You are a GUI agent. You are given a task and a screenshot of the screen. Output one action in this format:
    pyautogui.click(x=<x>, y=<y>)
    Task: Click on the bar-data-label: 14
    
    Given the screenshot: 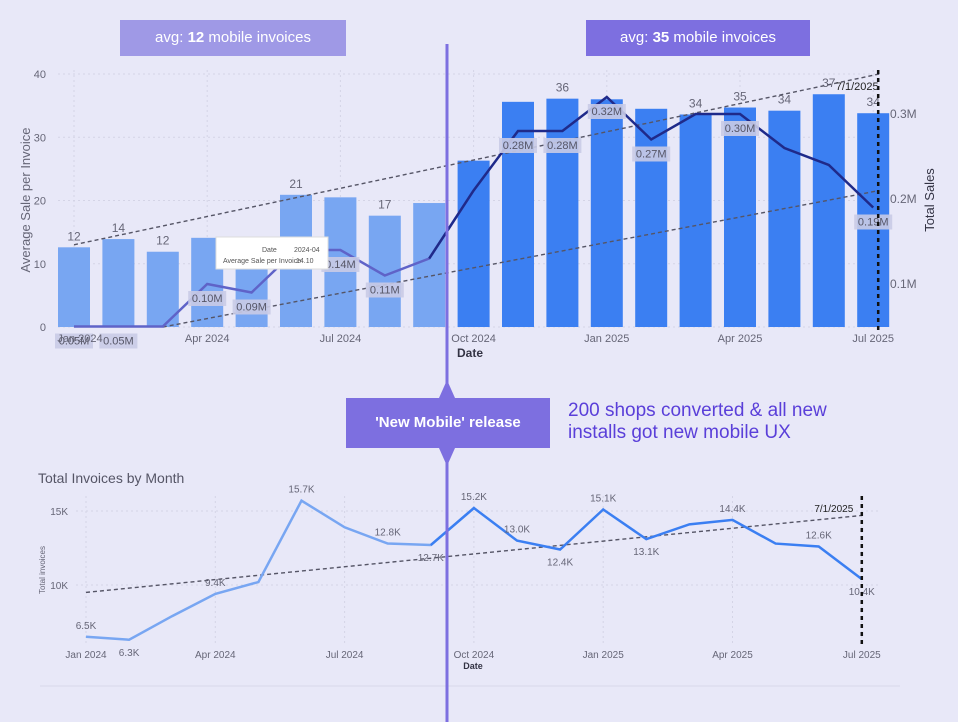 What is the action you would take?
    pyautogui.click(x=119, y=228)
    